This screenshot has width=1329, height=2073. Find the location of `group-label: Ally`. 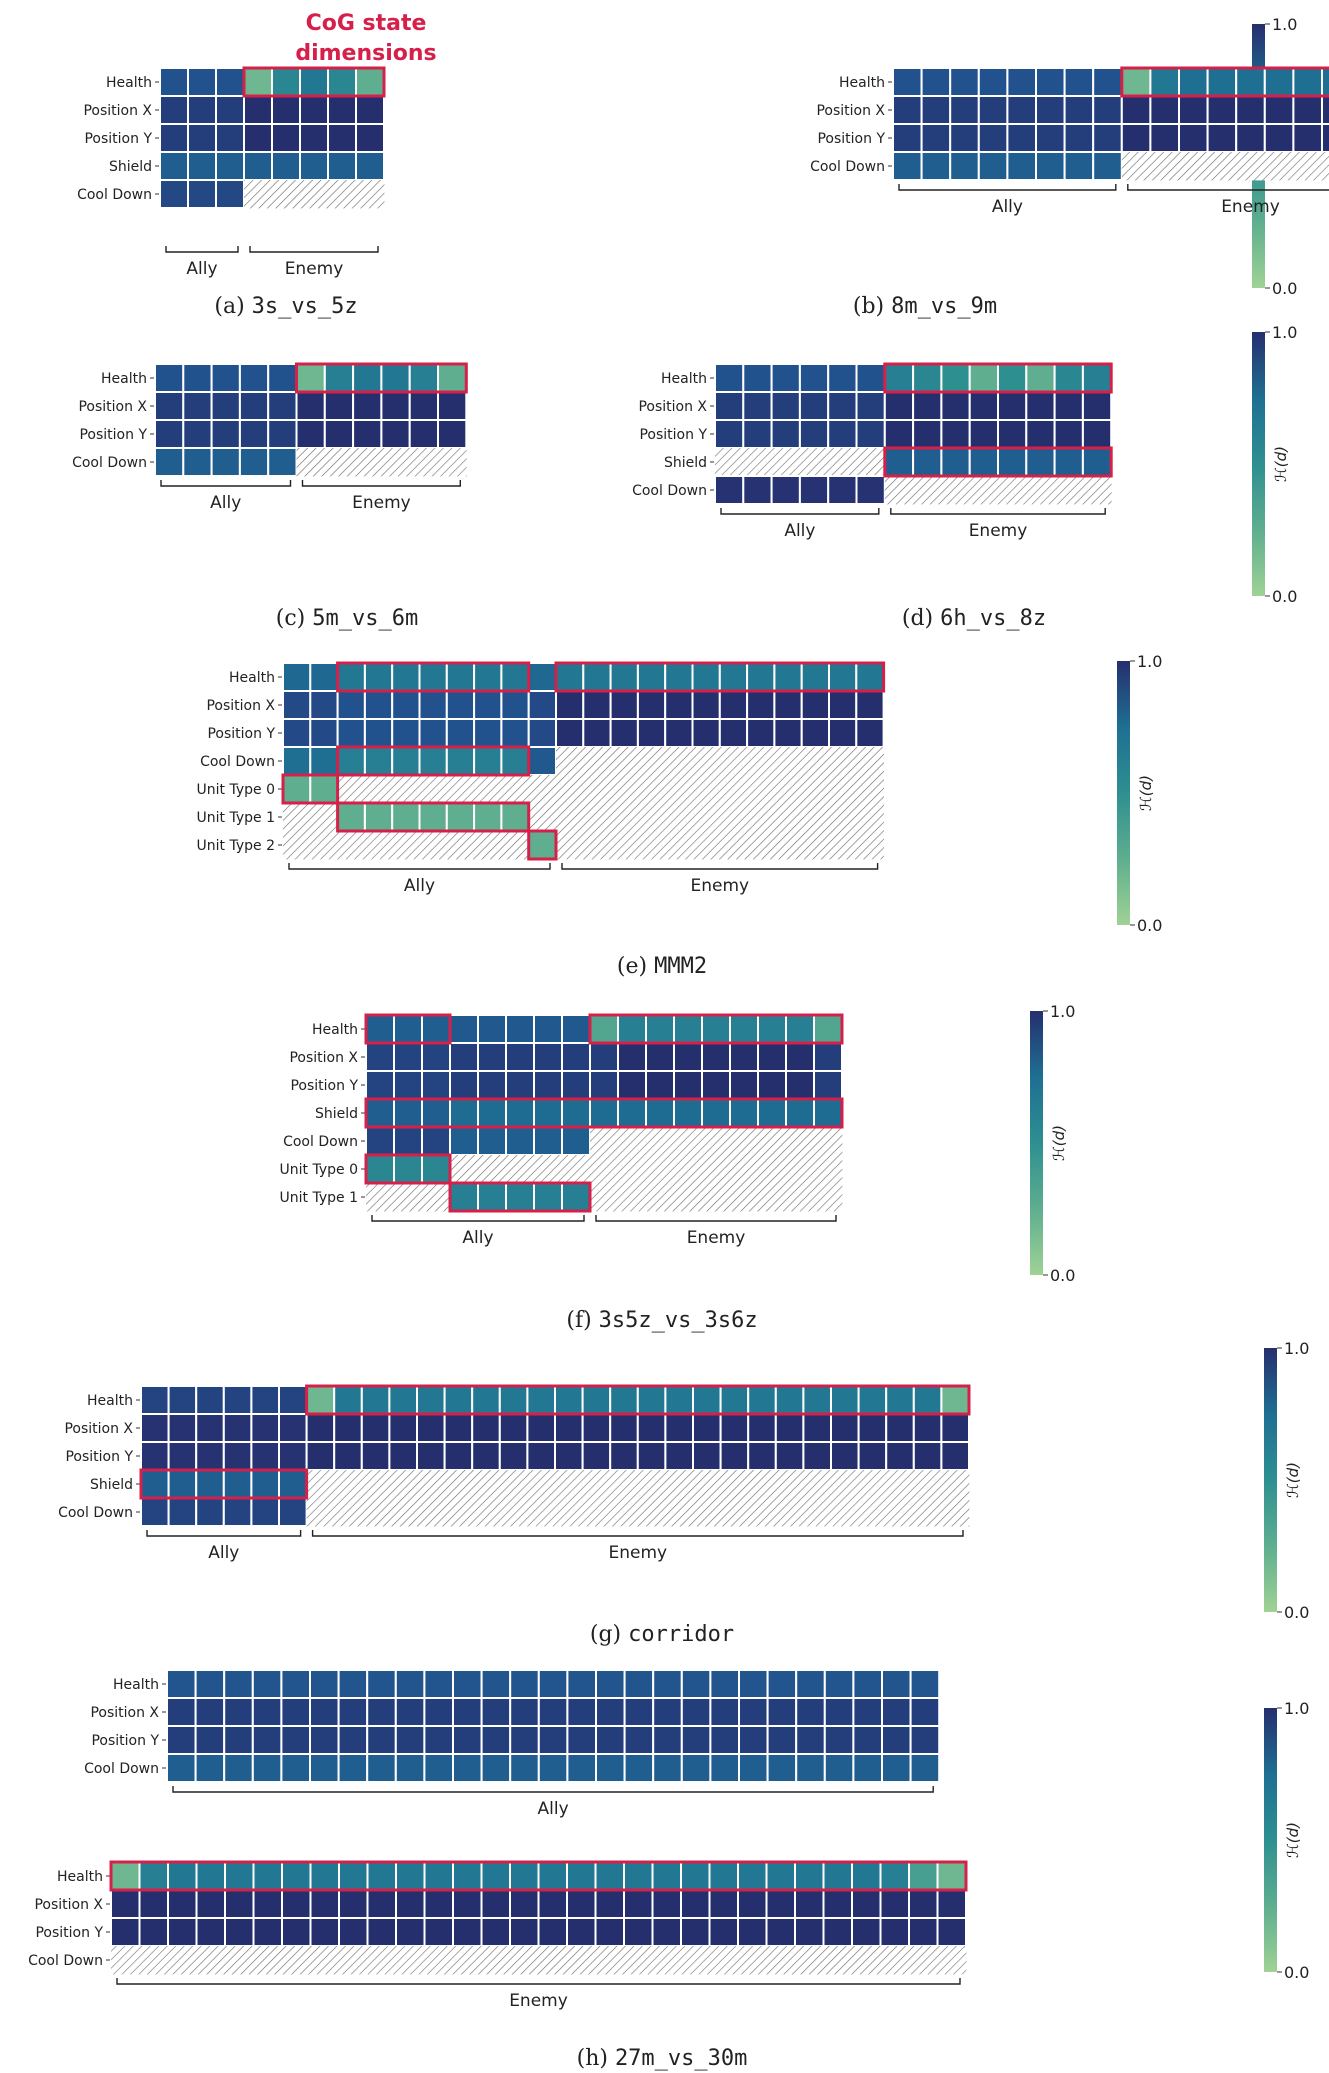

group-label: Ally is located at coordinates (553, 1809).